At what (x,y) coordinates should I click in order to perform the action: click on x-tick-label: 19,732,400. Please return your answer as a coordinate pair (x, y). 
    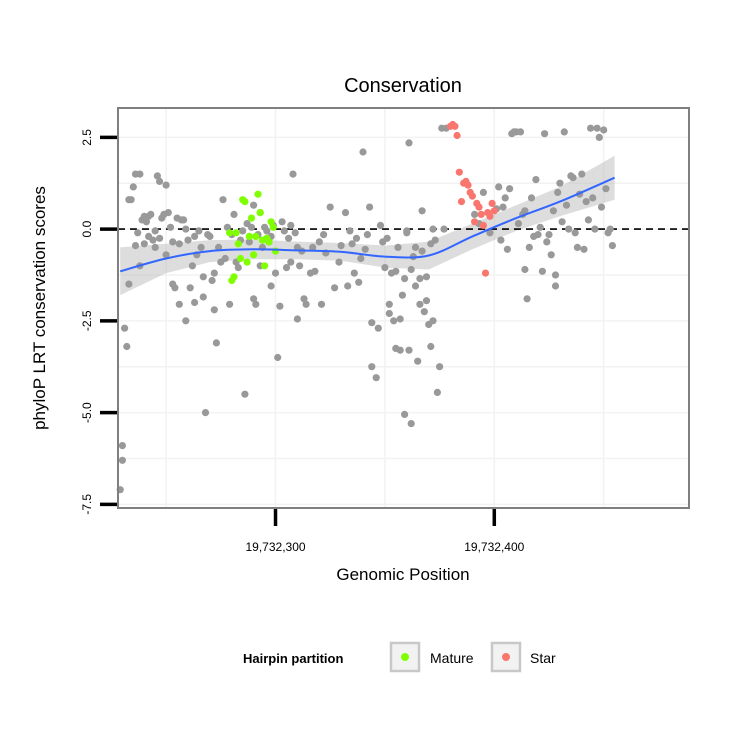
    Looking at the image, I should click on (494, 547).